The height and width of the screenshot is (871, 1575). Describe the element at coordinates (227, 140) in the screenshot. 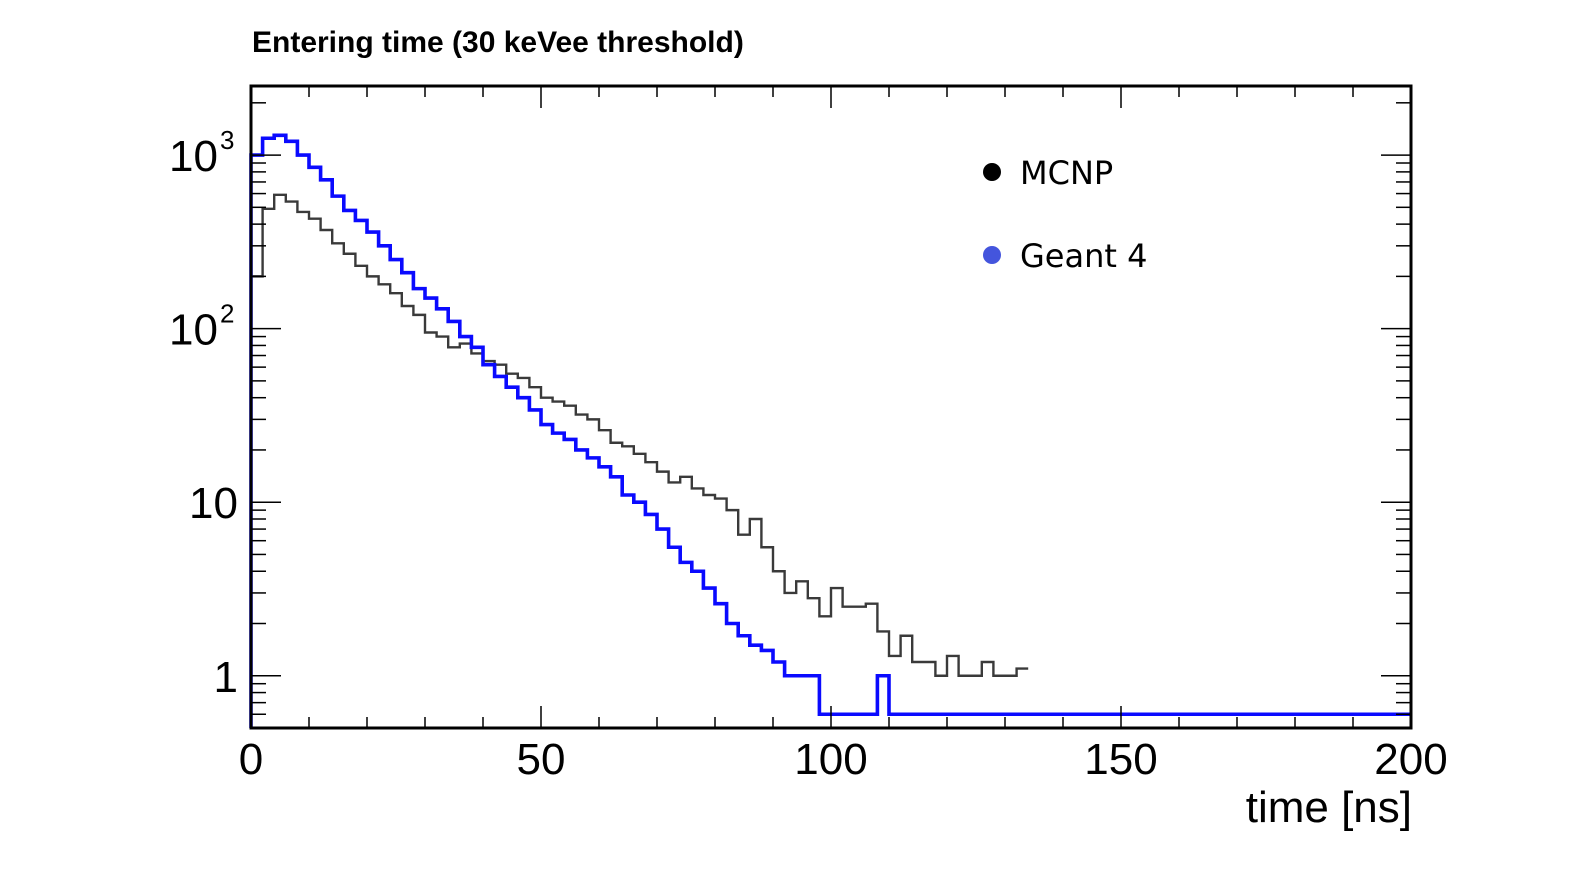

I see `y-tick-label-exponent: 3` at that location.